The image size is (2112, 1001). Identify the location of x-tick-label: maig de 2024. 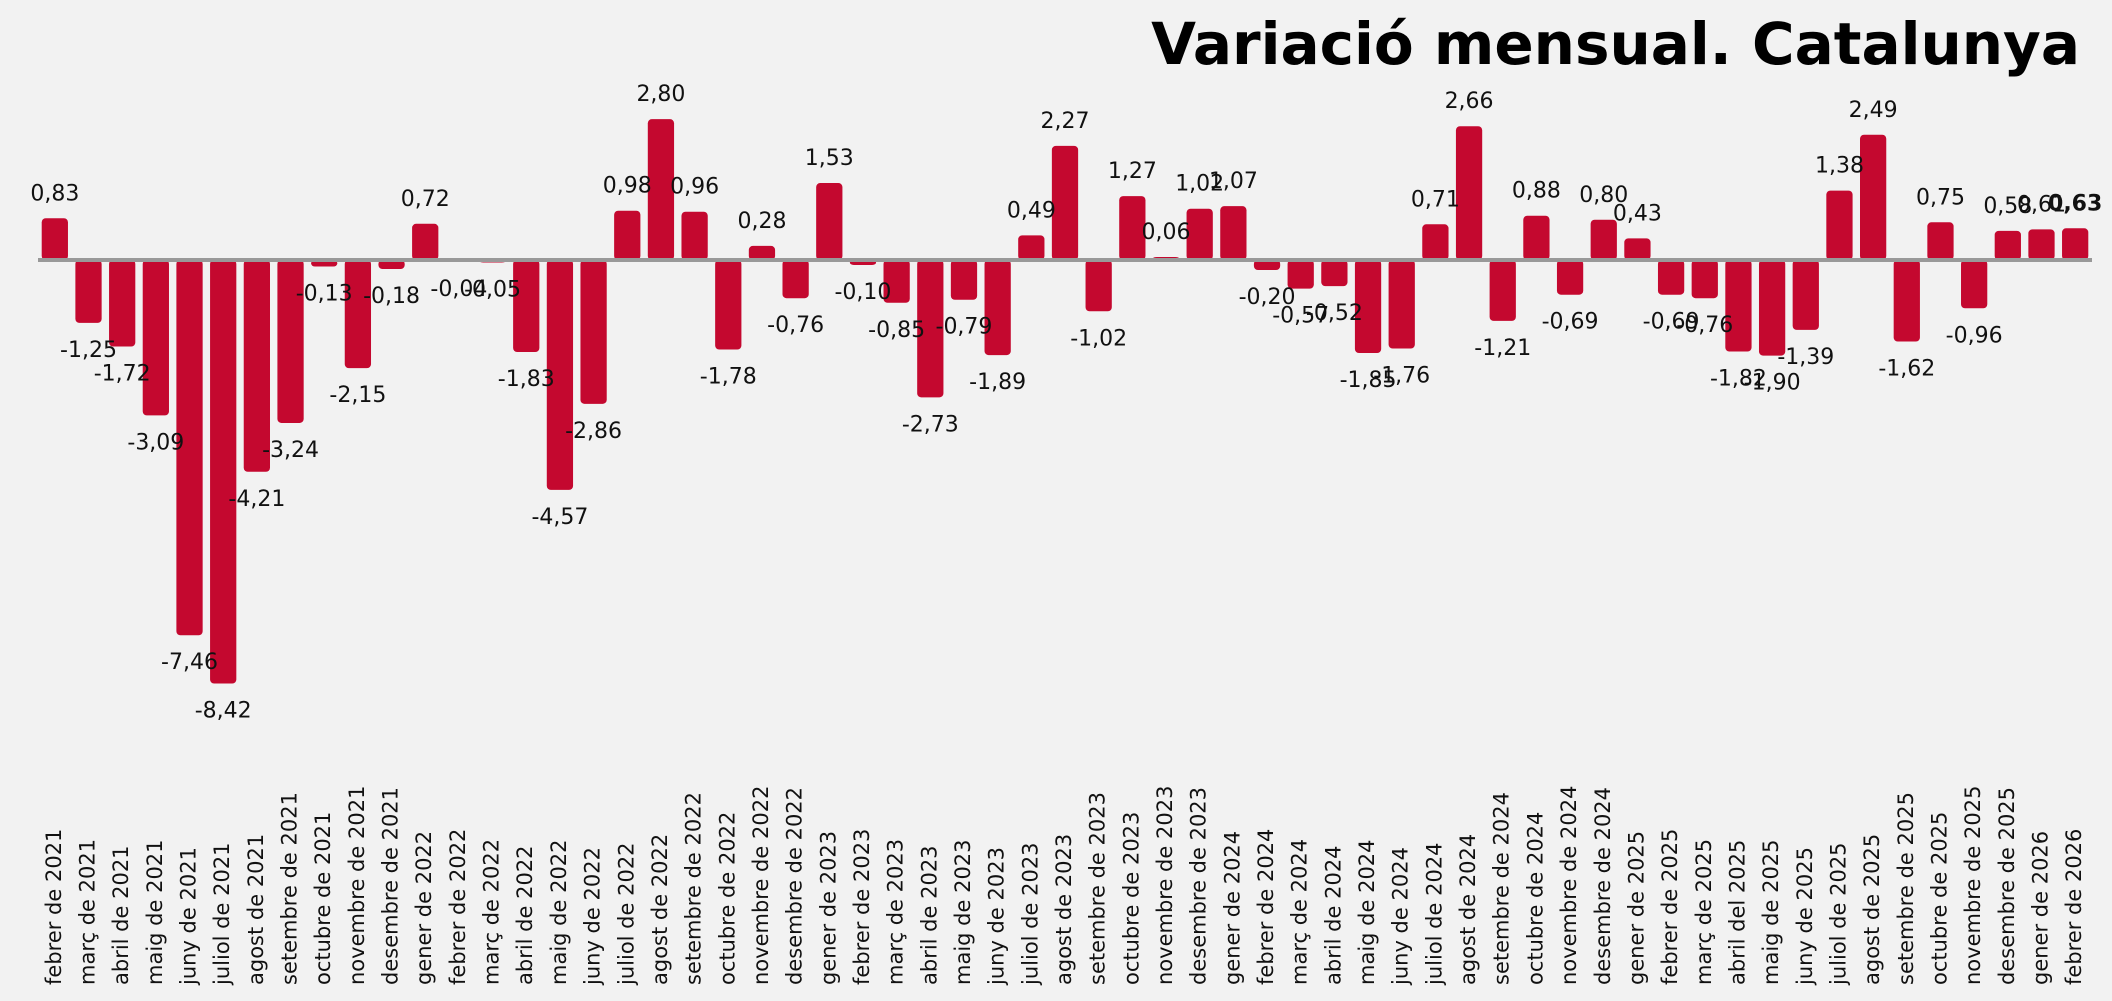
(1367, 912).